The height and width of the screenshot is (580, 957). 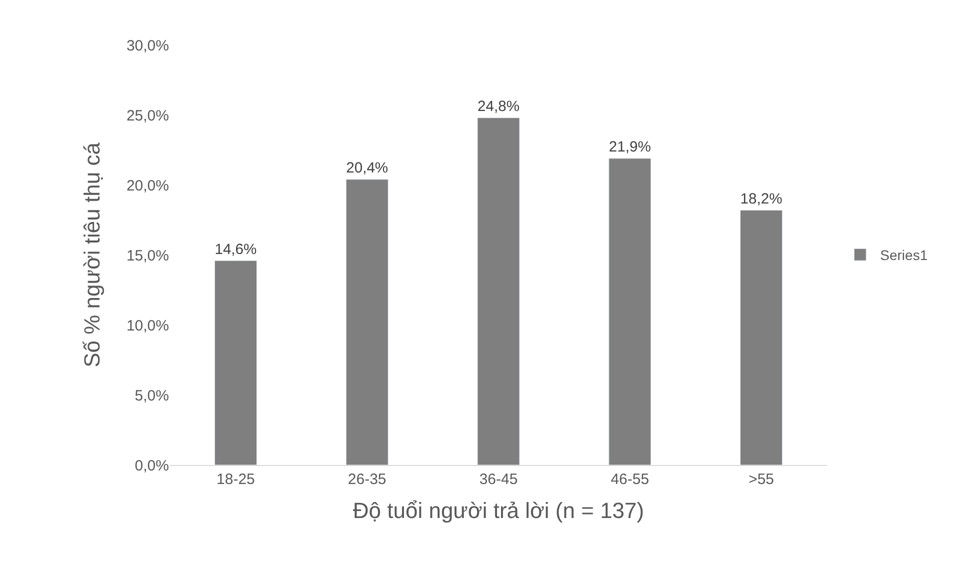 What do you see at coordinates (235, 479) in the screenshot?
I see `x-tick-label: 18-25` at bounding box center [235, 479].